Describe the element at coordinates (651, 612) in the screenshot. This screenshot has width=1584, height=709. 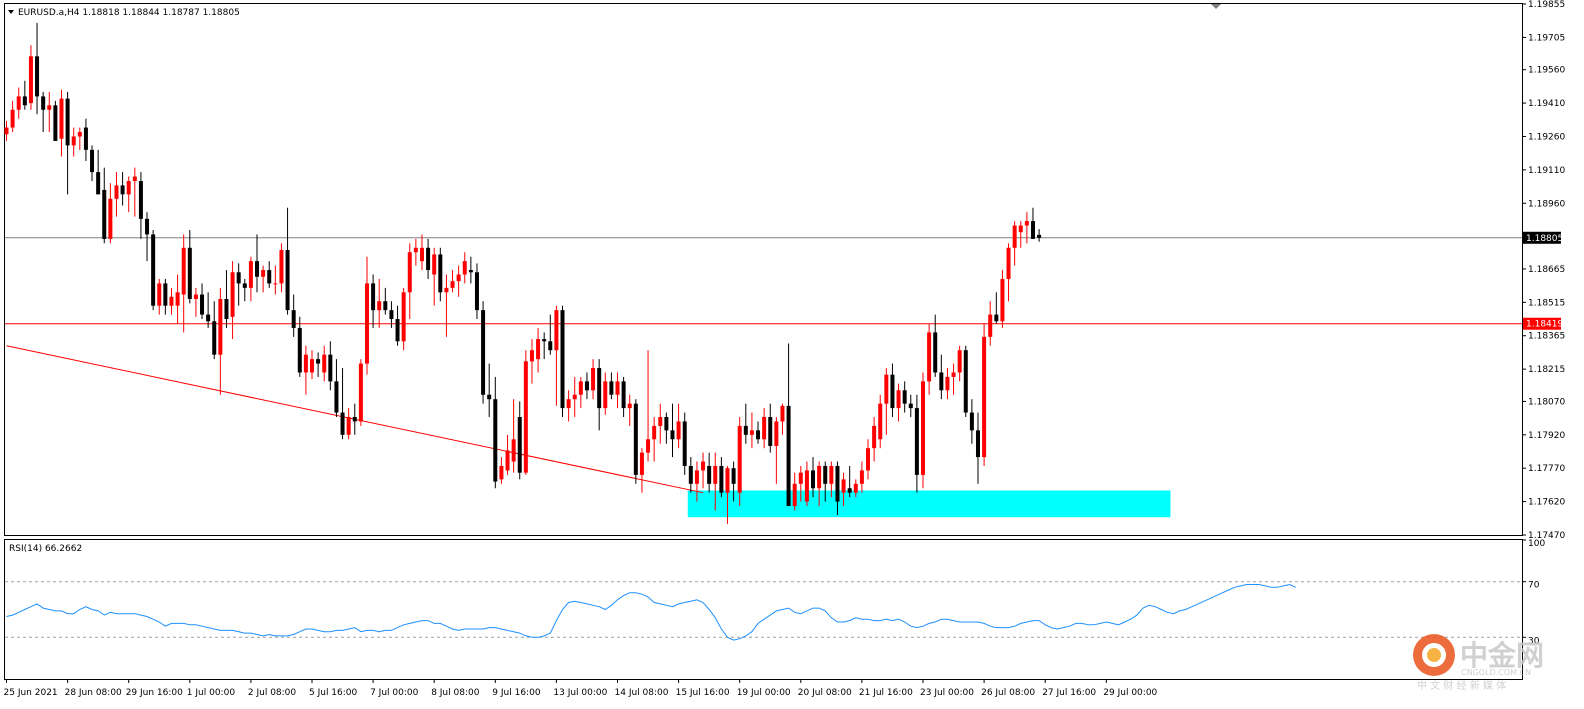
I see `rsi-line` at that location.